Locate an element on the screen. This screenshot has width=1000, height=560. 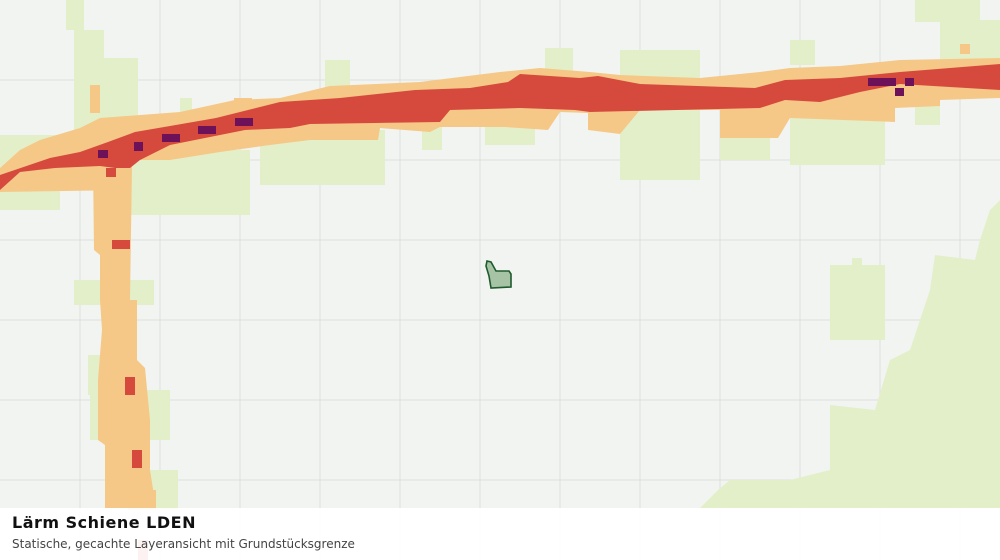
parcel-boundary is located at coordinates (498, 274).